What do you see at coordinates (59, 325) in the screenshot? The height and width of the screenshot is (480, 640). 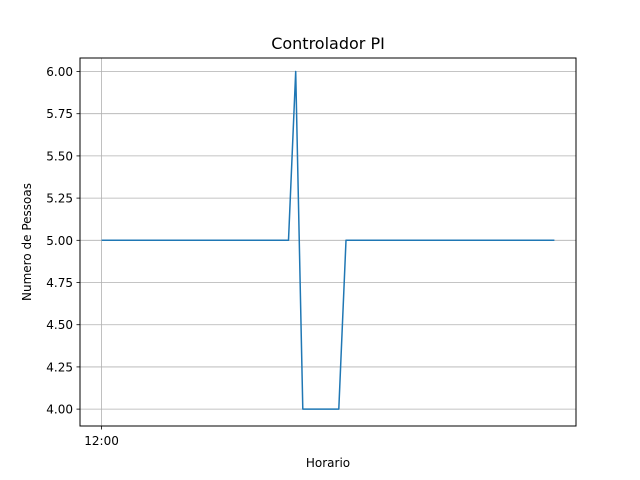 I see `y-tick-label-2: 4.50` at bounding box center [59, 325].